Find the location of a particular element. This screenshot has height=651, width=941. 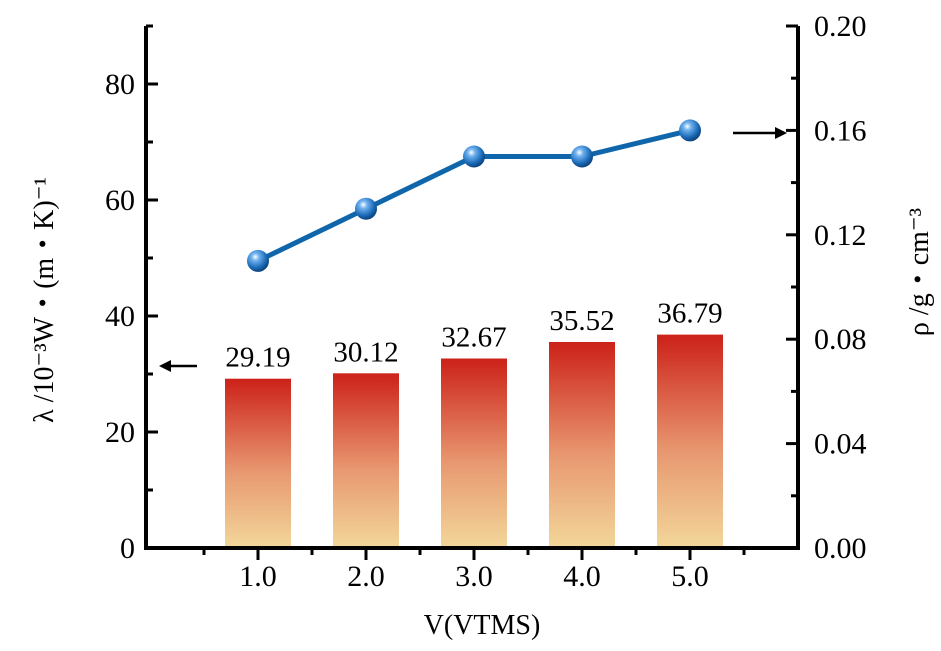

right-tick-label: 0.12 is located at coordinates (840, 235).